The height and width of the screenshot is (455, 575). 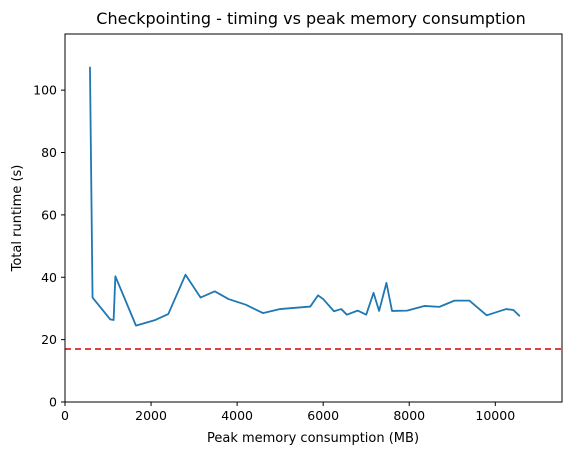 What do you see at coordinates (495, 415) in the screenshot?
I see `x-tick-label: 10000` at bounding box center [495, 415].